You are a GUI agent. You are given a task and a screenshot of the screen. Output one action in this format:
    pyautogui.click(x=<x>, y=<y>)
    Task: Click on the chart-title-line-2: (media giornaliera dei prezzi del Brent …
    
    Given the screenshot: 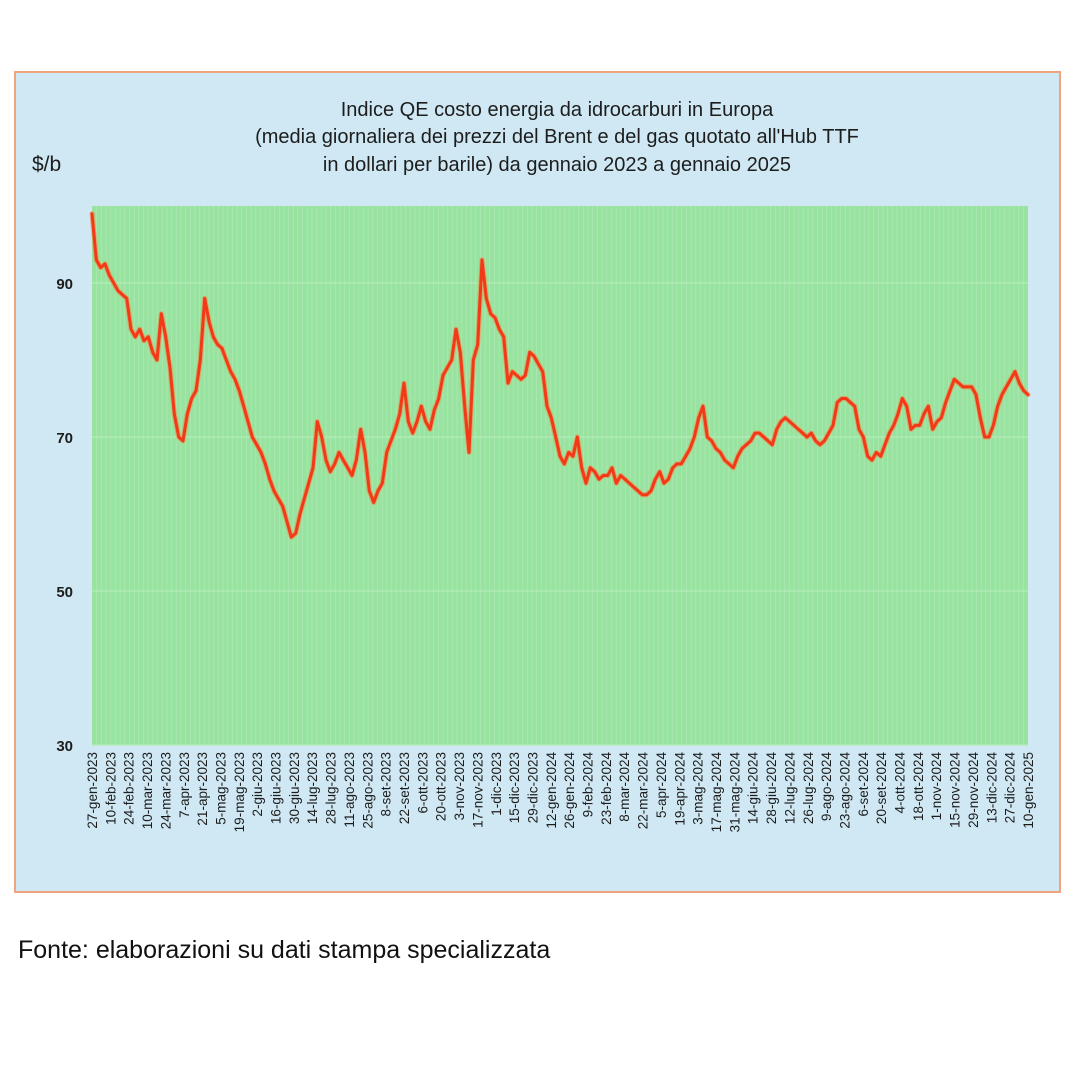 What is the action you would take?
    pyautogui.click(x=557, y=137)
    